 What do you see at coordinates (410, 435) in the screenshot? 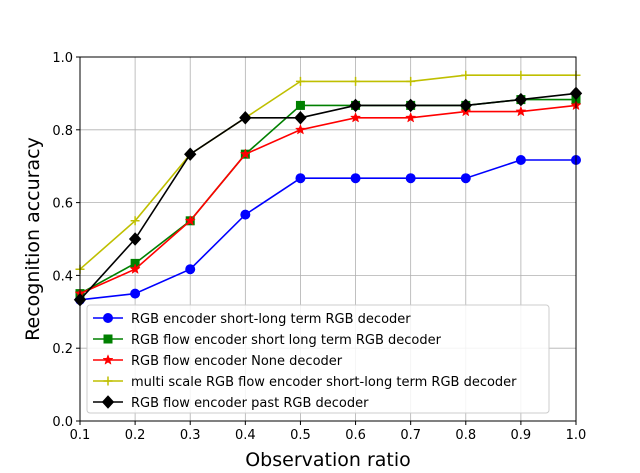
I see `x-tick-label: 0.7` at bounding box center [410, 435].